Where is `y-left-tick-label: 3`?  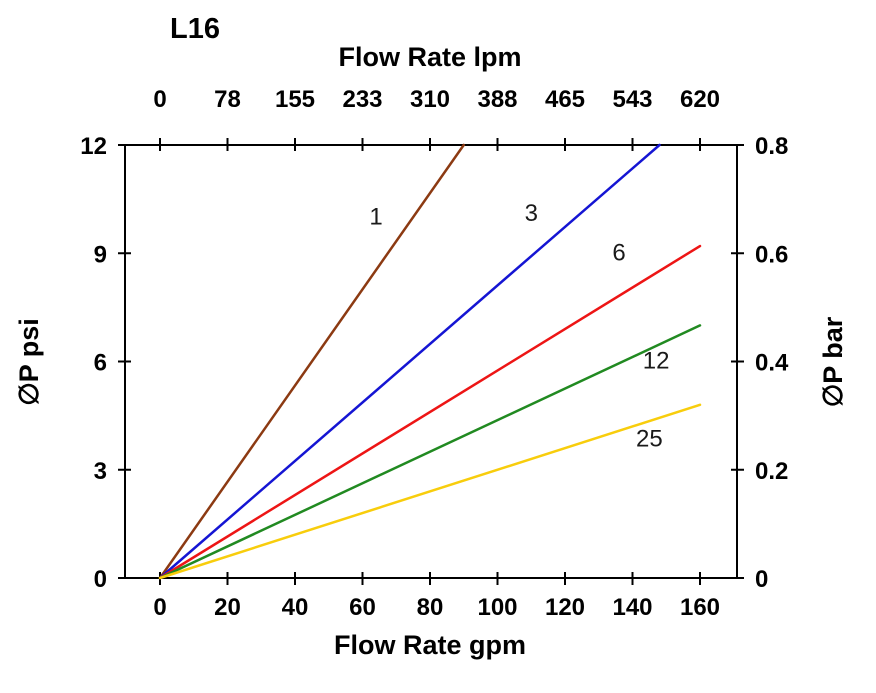
y-left-tick-label: 3 is located at coordinates (100, 471).